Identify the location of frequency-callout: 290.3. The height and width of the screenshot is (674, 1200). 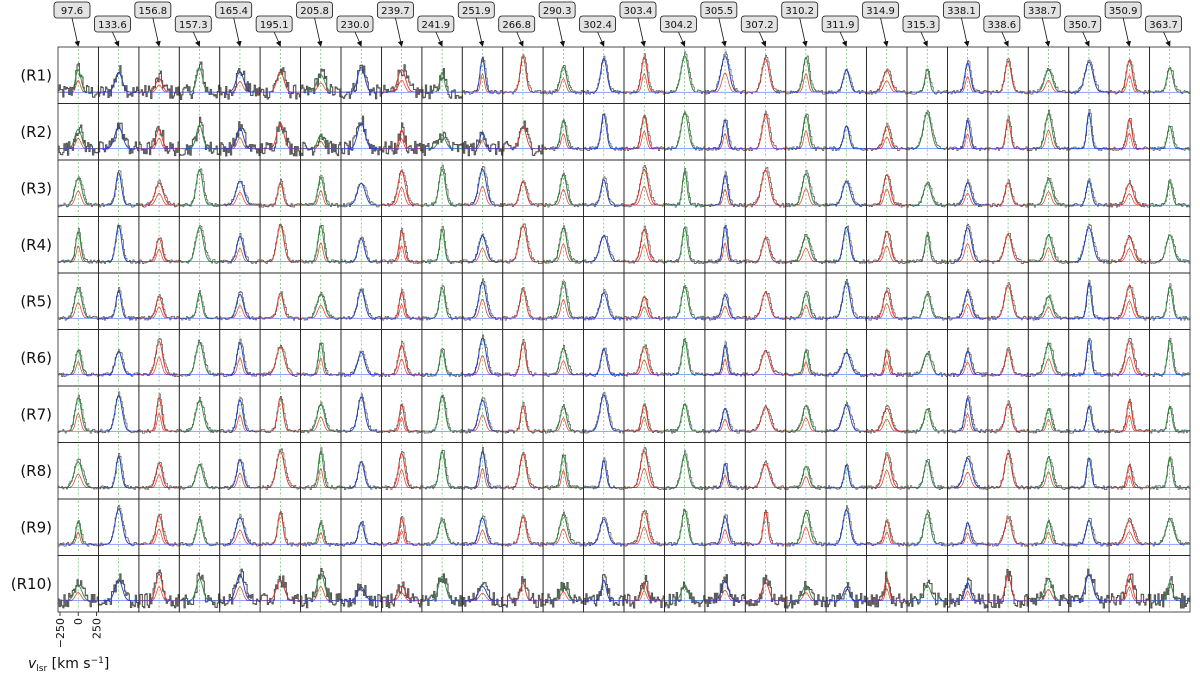
(557, 24).